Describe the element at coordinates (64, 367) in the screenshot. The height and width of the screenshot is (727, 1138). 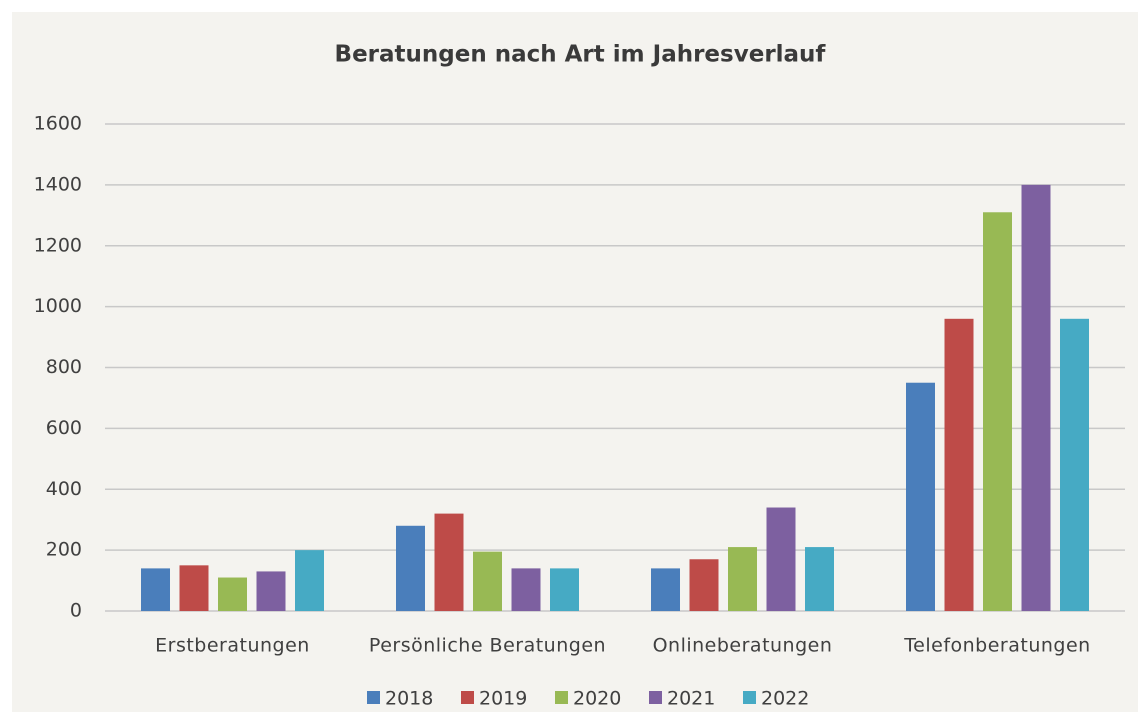
I see `y-tick-label: 800` at that location.